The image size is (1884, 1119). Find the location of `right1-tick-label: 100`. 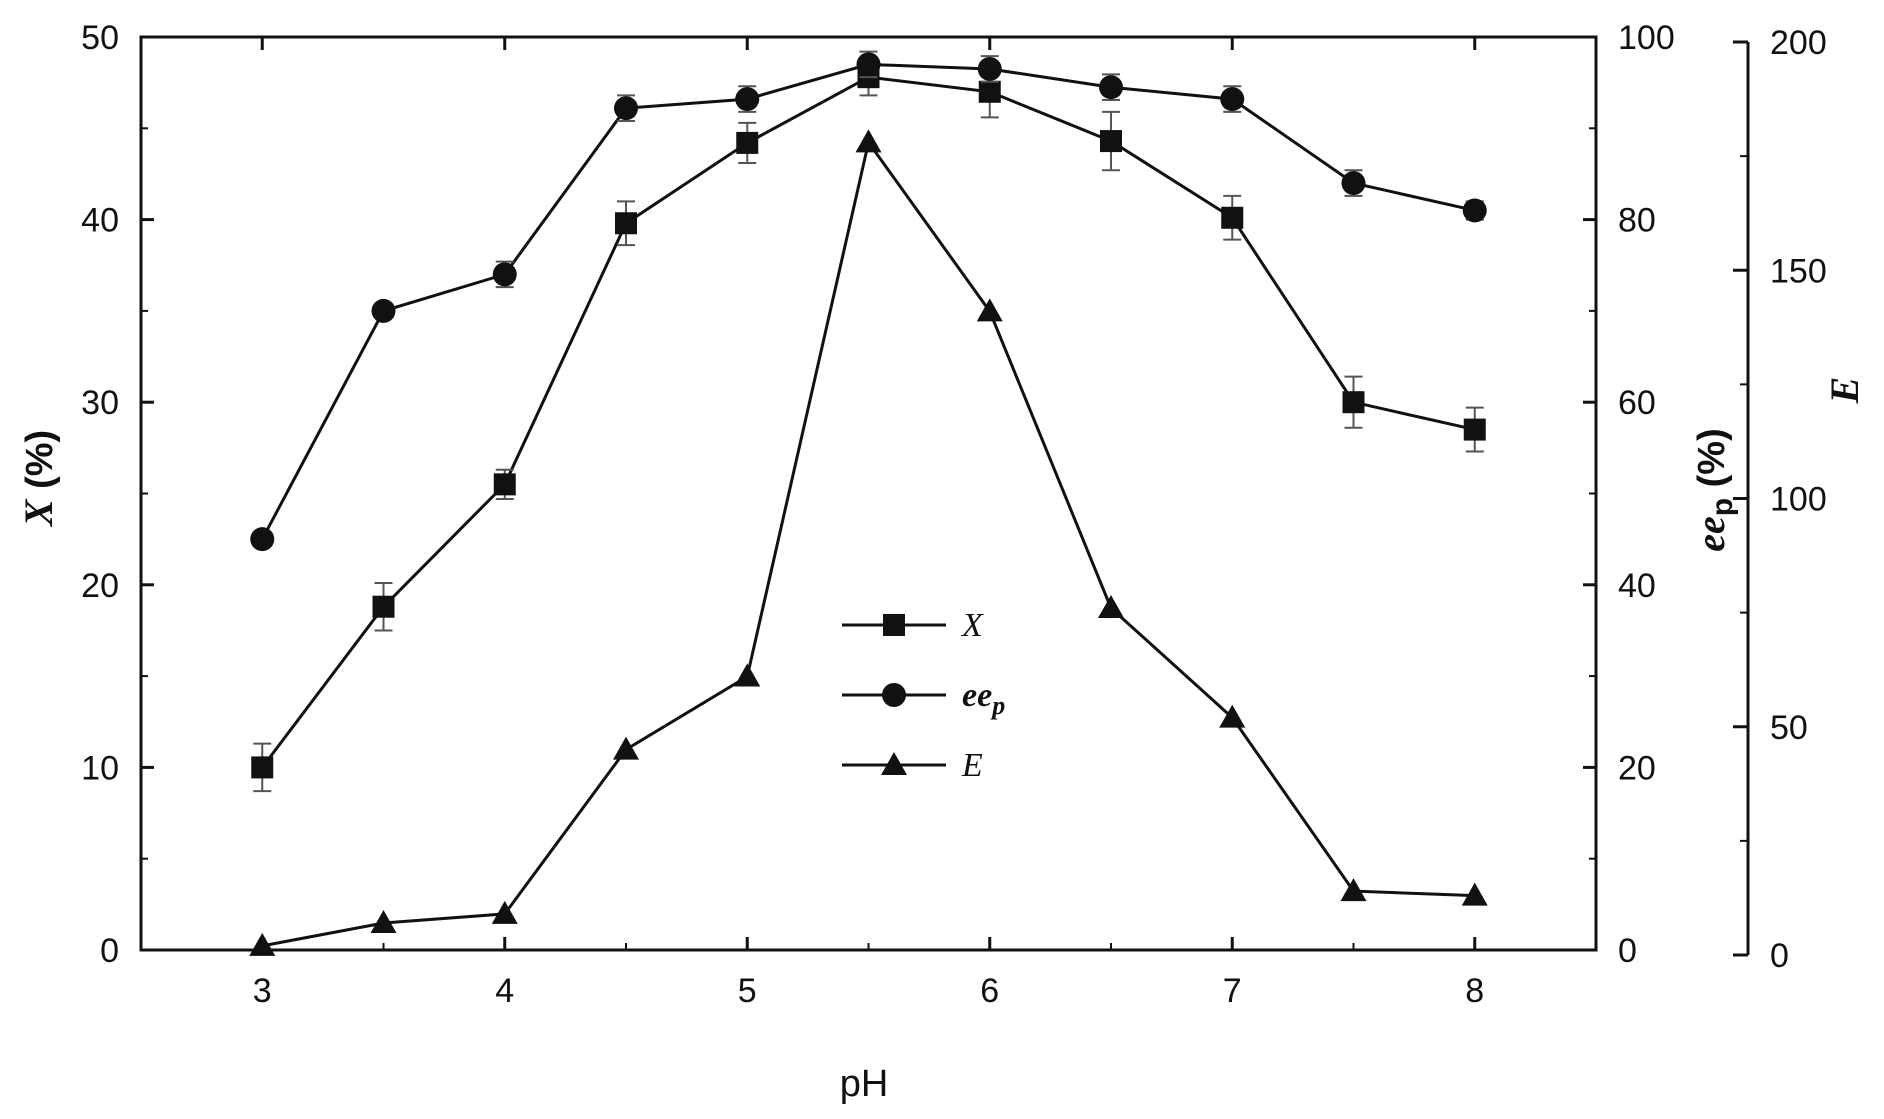

right1-tick-label: 100 is located at coordinates (1646, 38).